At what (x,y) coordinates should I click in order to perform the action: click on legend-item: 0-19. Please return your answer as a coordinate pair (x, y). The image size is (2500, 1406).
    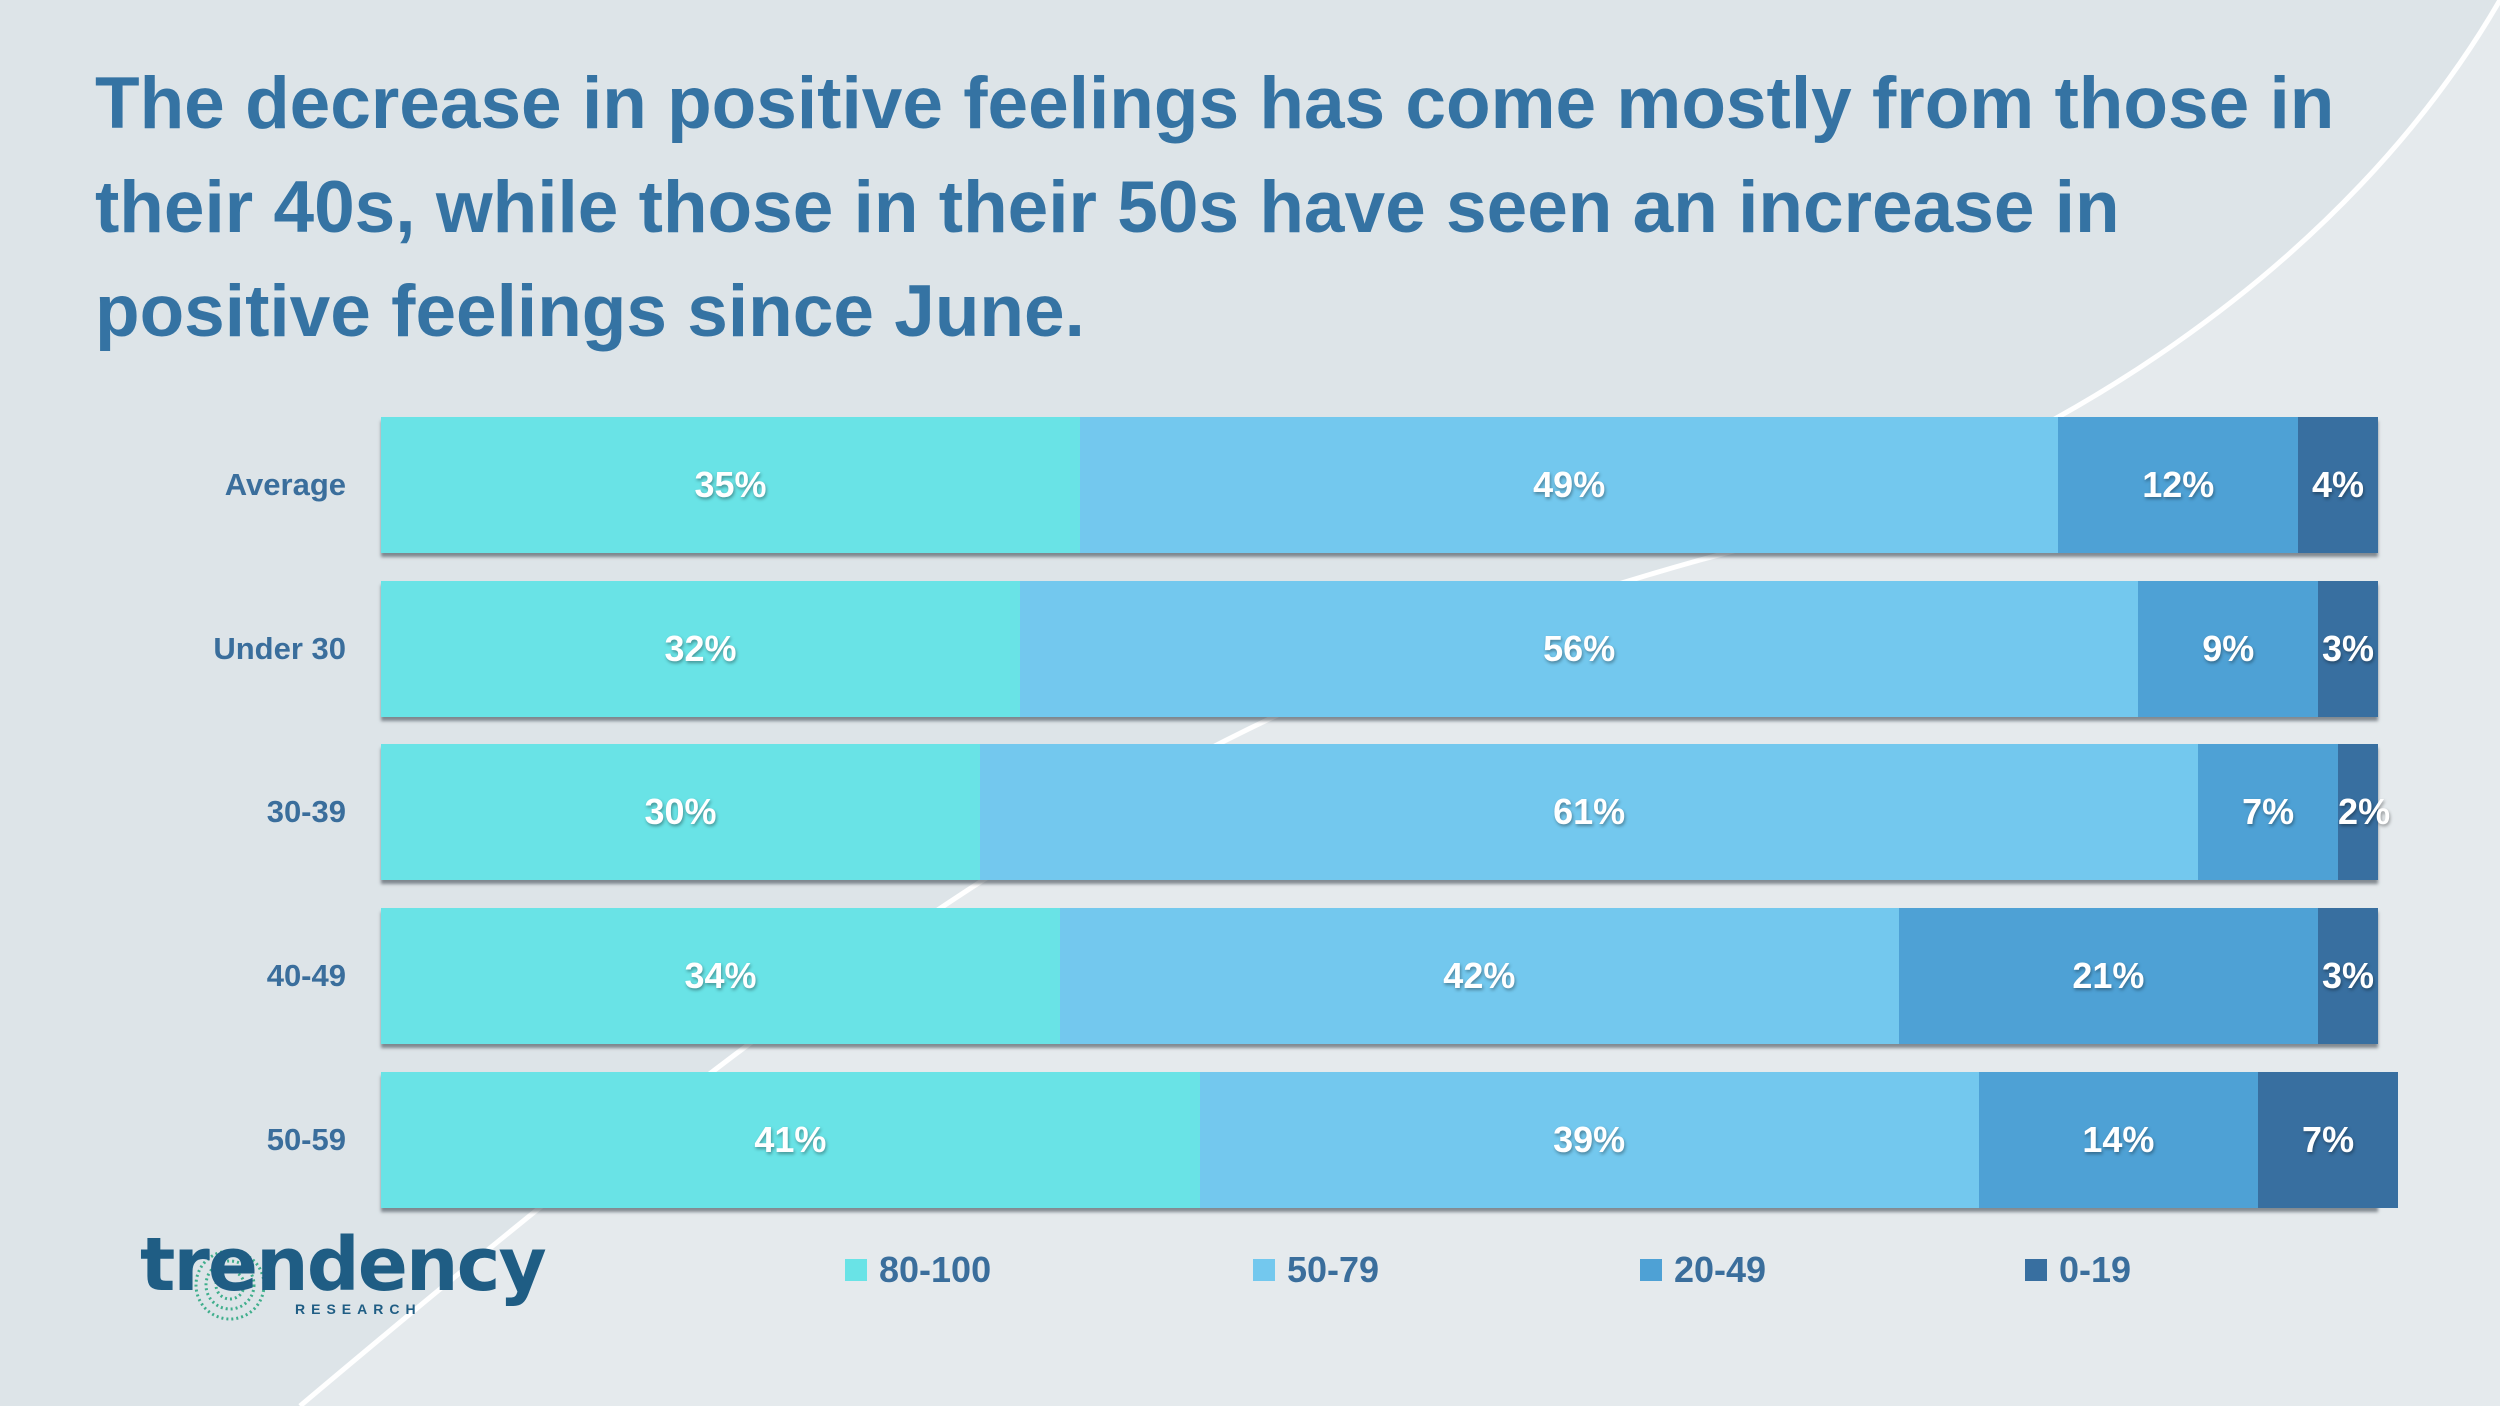
    Looking at the image, I should click on (2078, 1270).